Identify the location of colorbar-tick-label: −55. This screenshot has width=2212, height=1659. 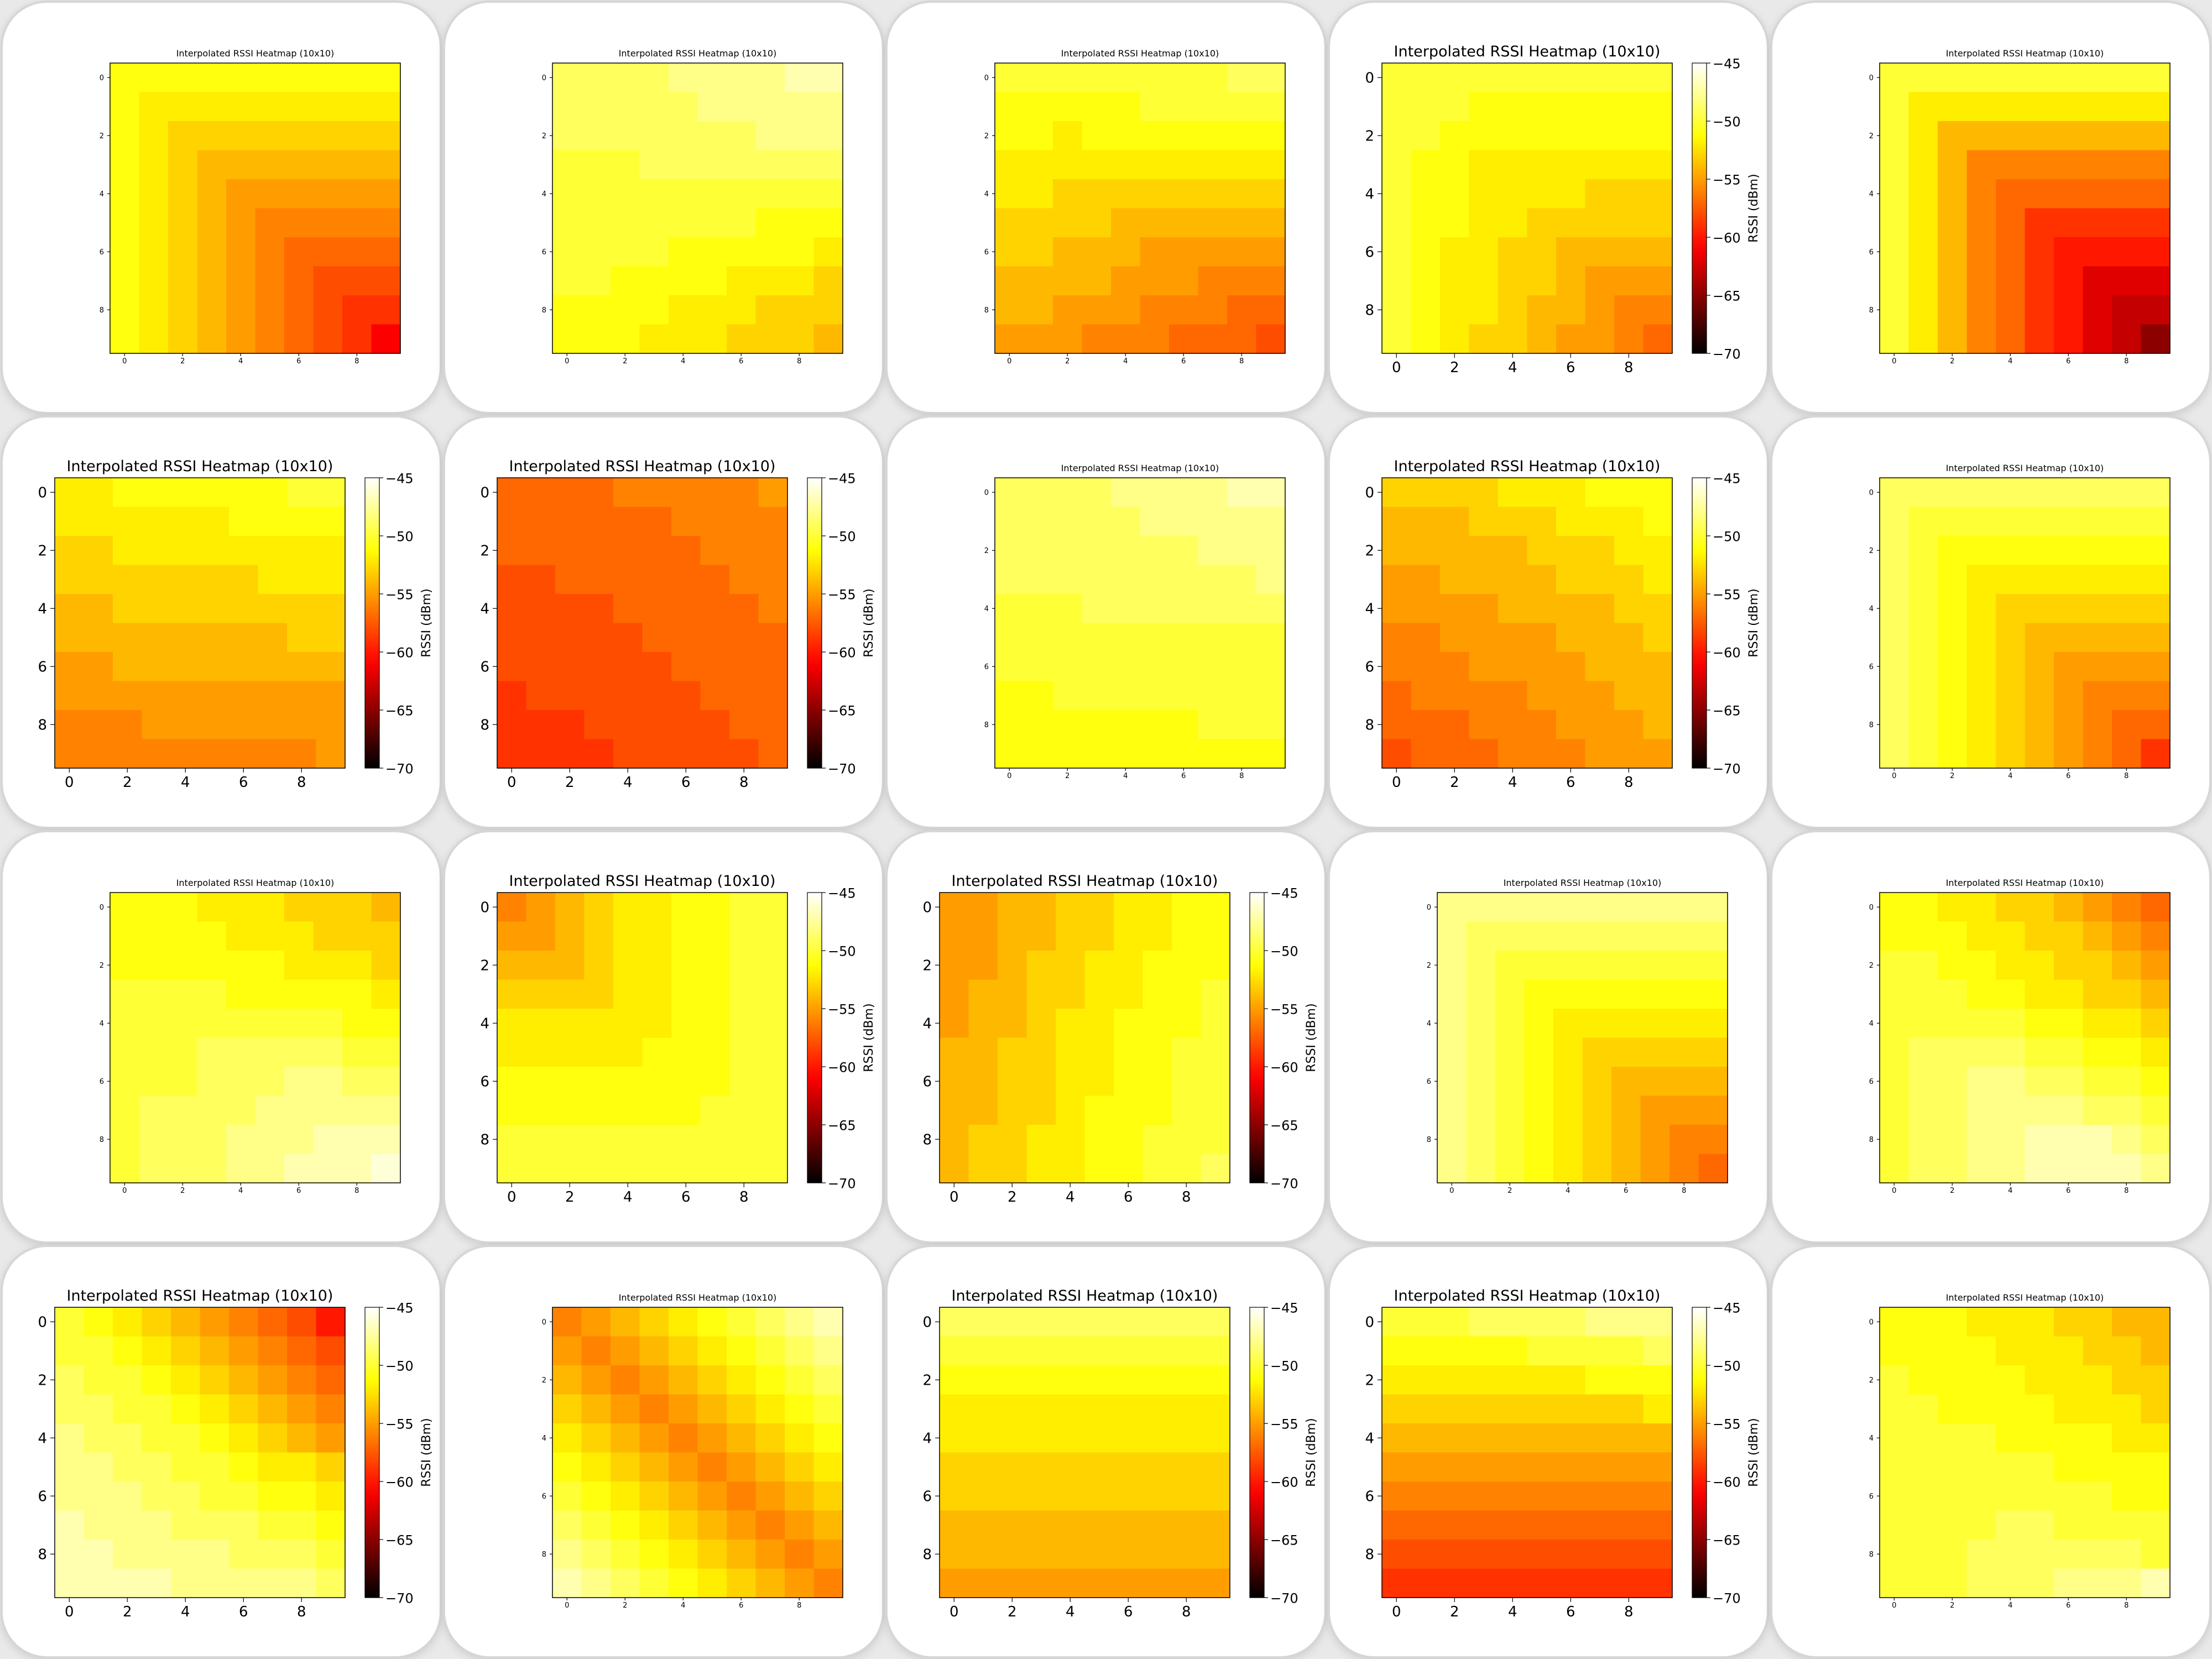
(400, 595).